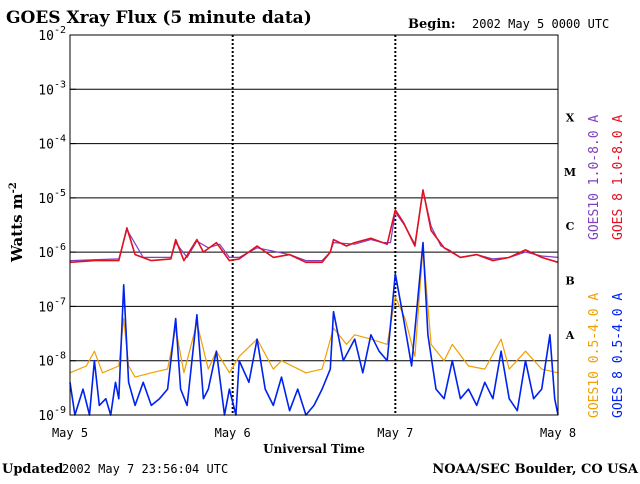  What do you see at coordinates (558, 433) in the screenshot?
I see `x-tick-label: May 8` at bounding box center [558, 433].